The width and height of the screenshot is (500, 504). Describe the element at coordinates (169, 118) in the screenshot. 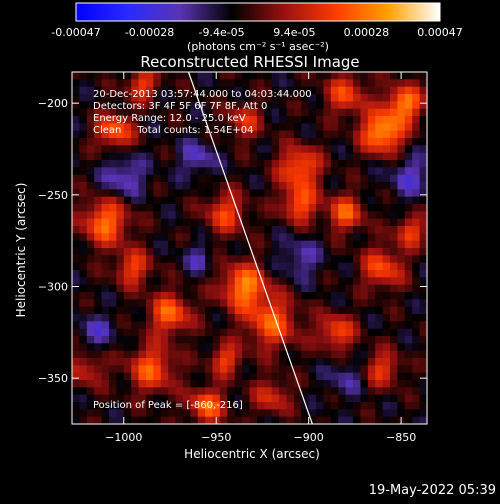

I see `annotation-energy-range: Energy Range: 12.0 - 25.0 keV` at that location.